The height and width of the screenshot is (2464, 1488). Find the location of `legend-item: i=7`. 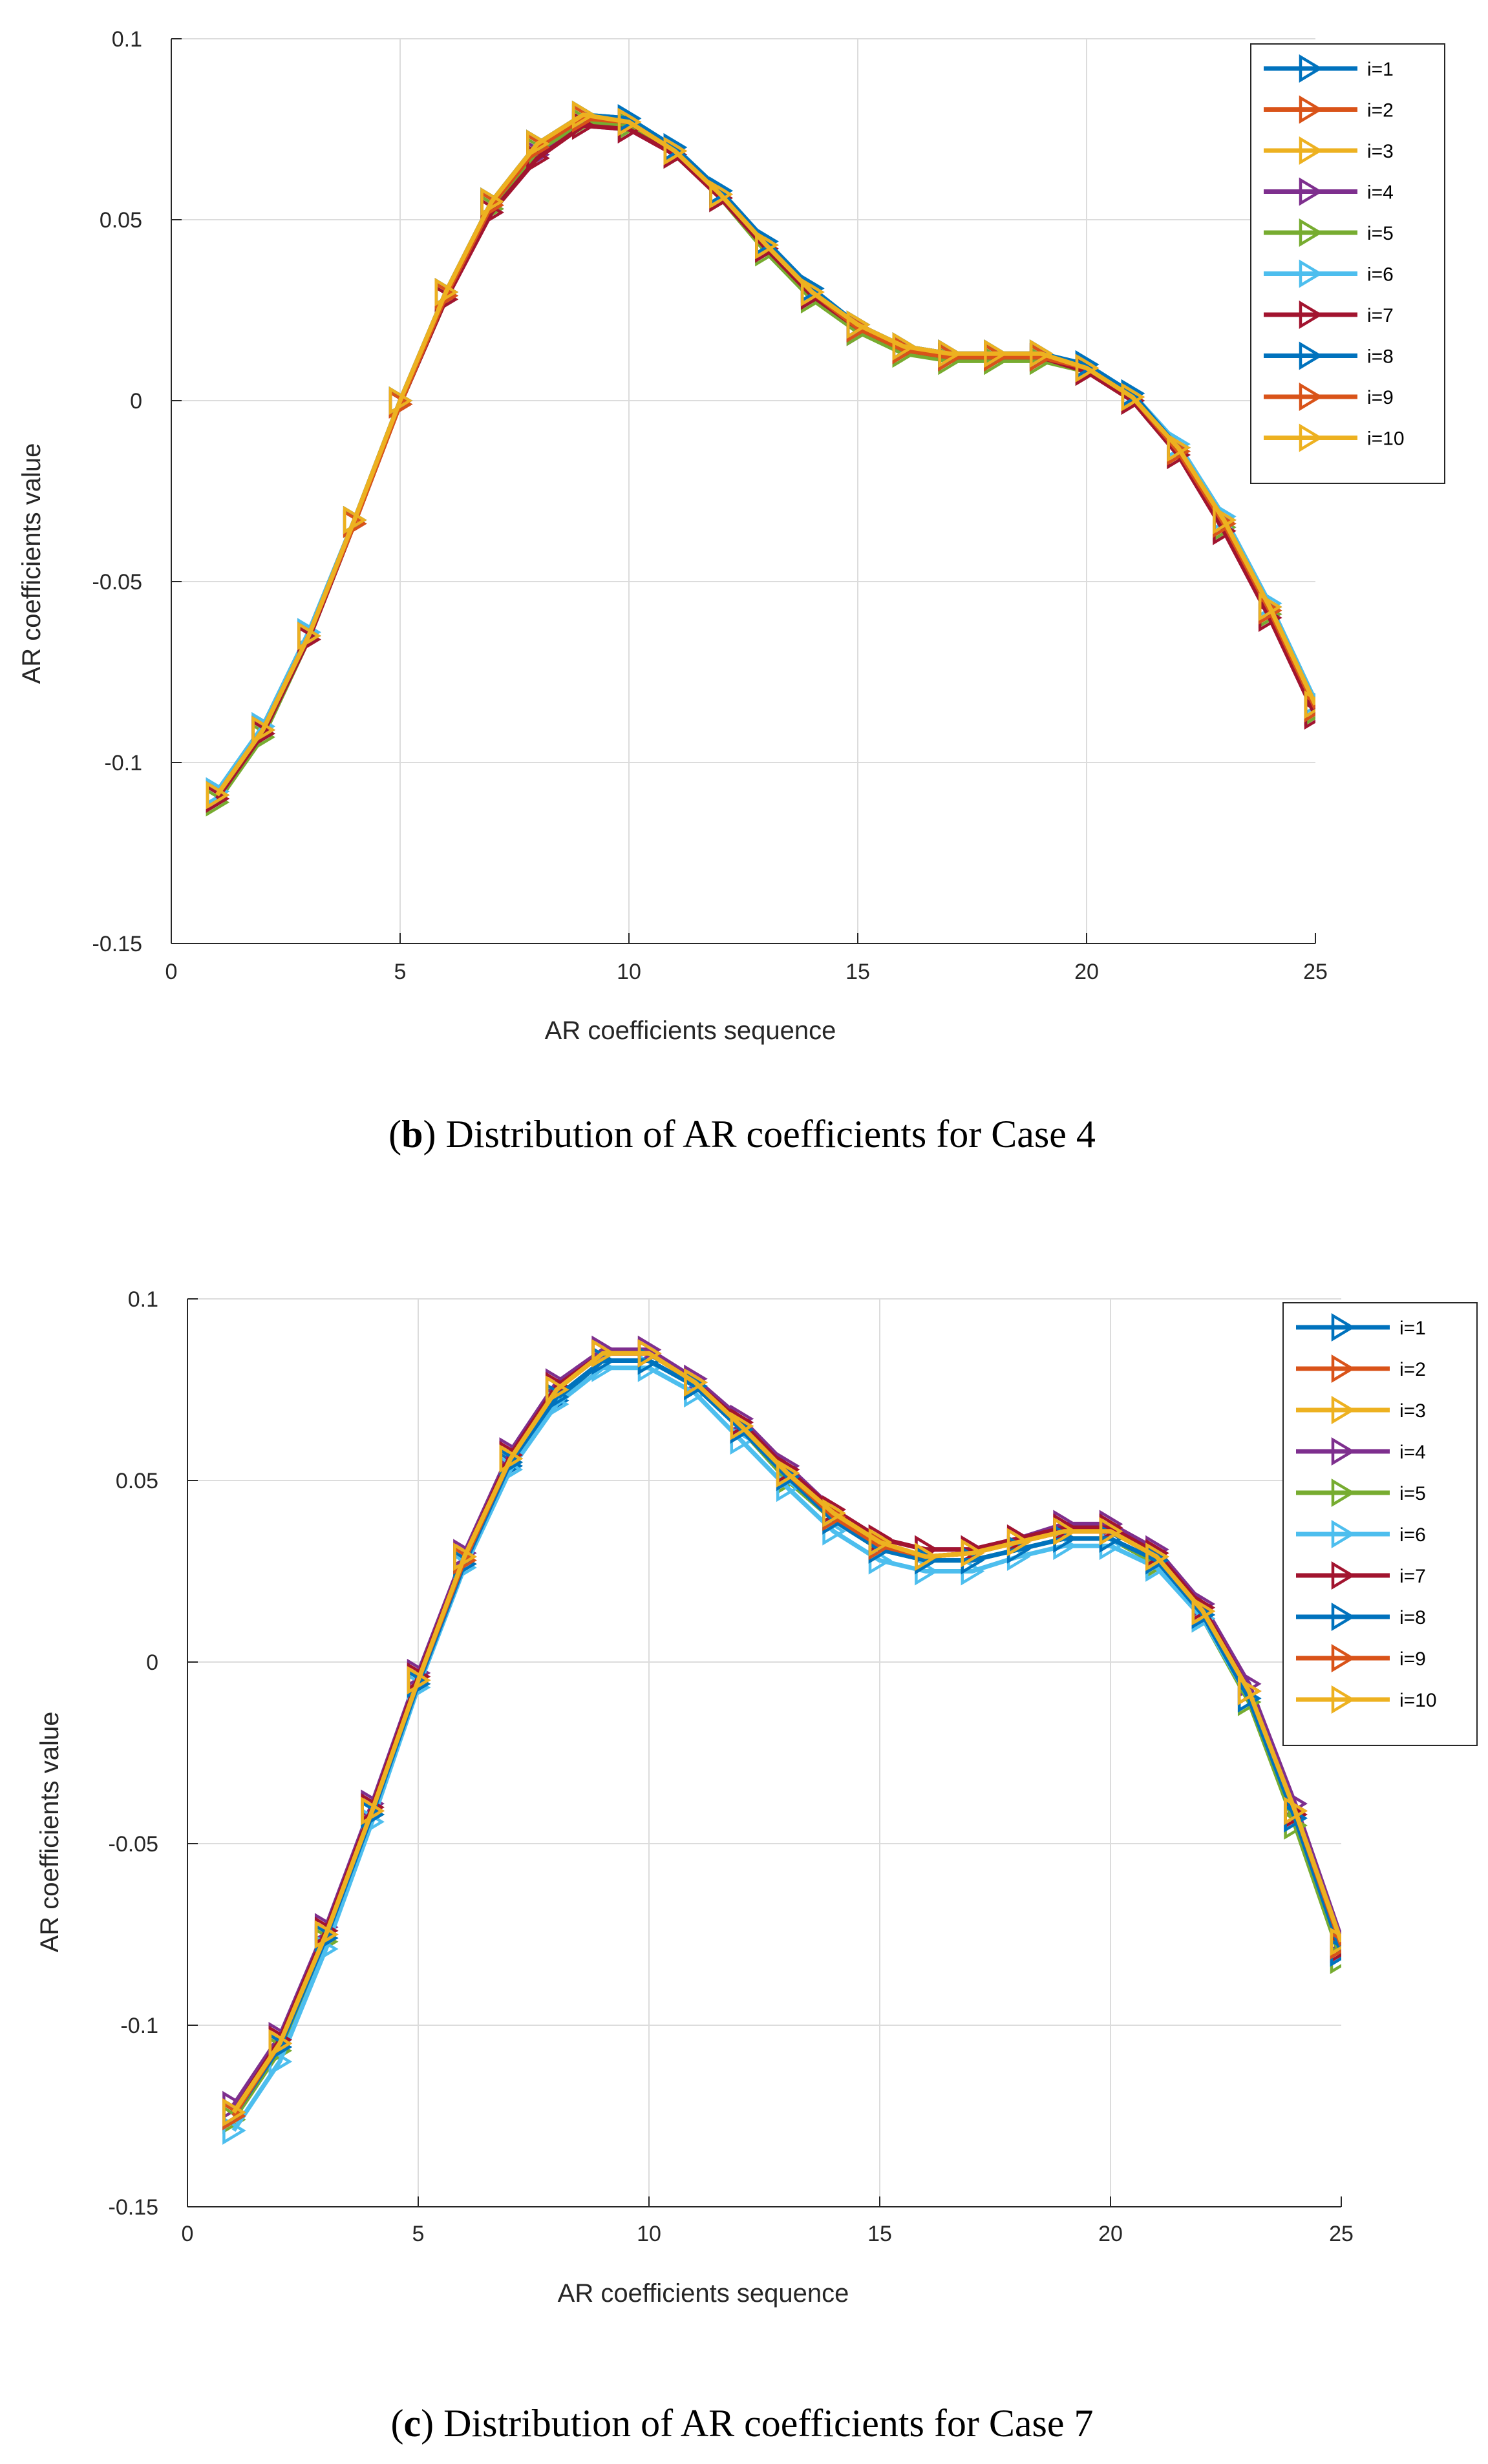

legend-item: i=7 is located at coordinates (1361, 1575).